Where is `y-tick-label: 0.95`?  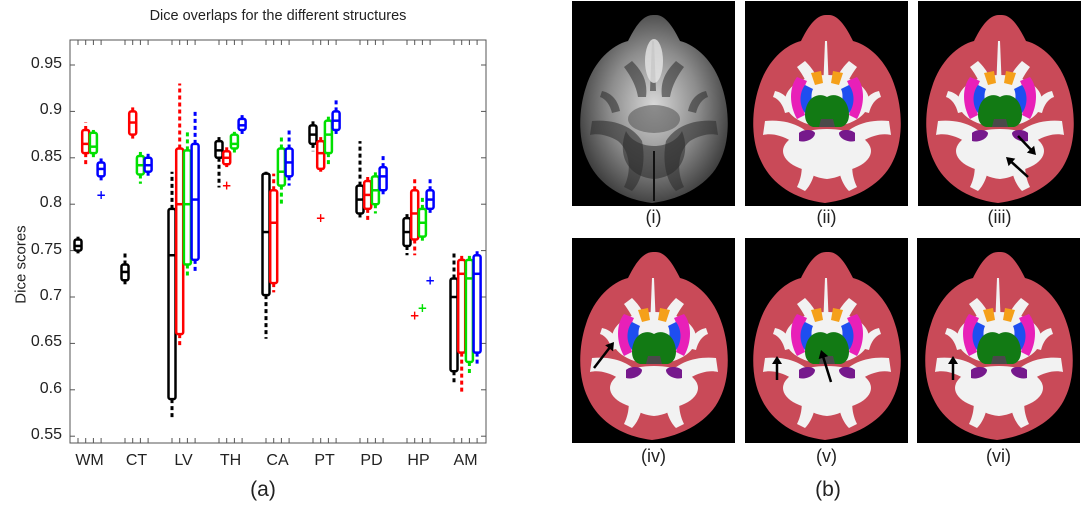
y-tick-label: 0.95 is located at coordinates (46, 63).